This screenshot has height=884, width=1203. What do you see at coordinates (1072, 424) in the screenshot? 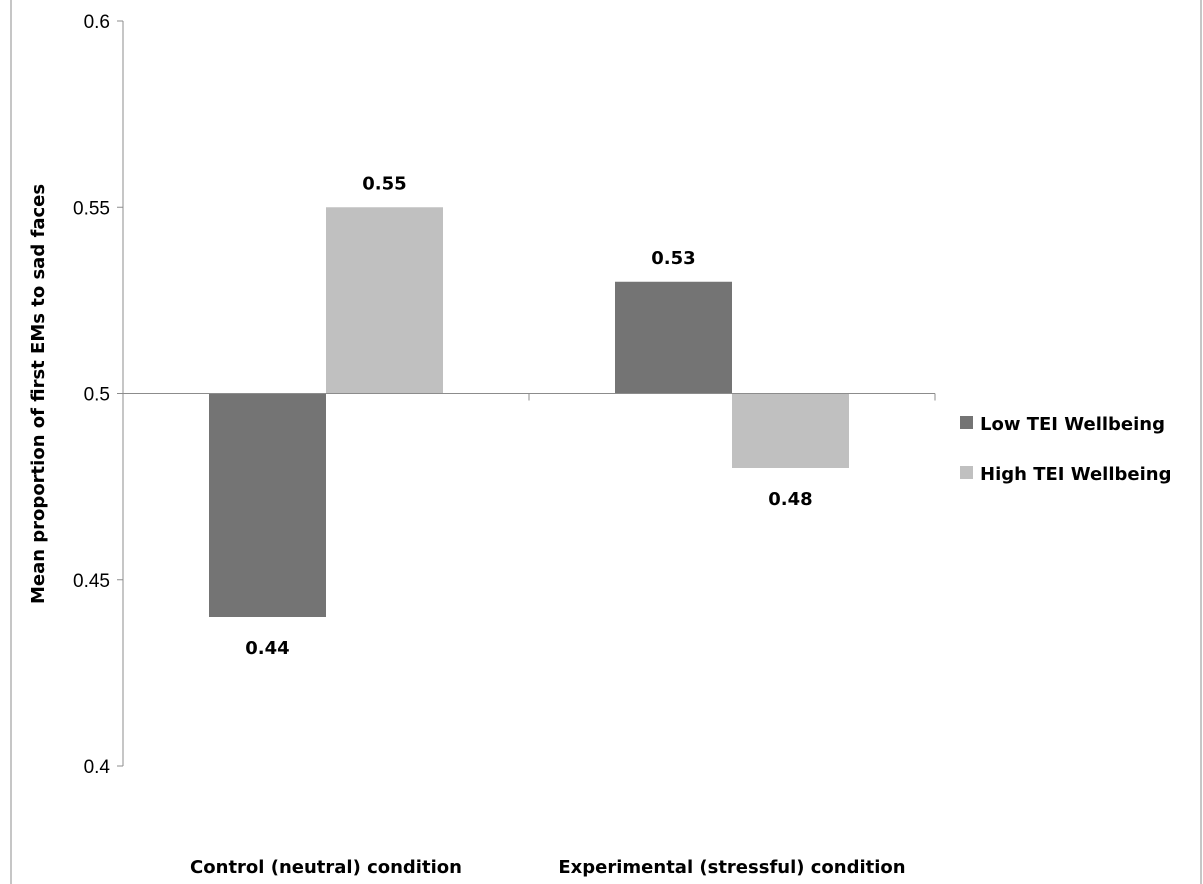
I see `legend-label: Low TEI Wellbeing` at bounding box center [1072, 424].